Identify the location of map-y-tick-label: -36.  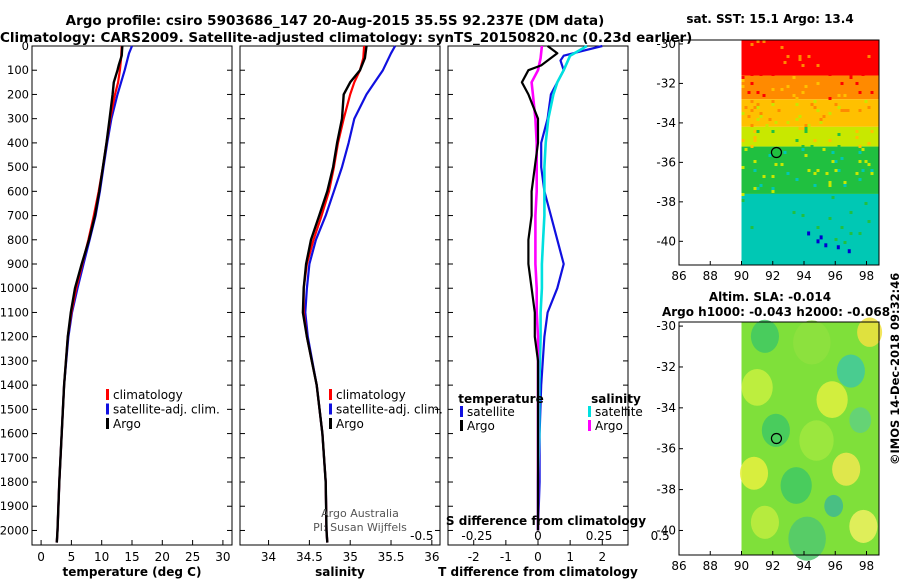
(666, 162).